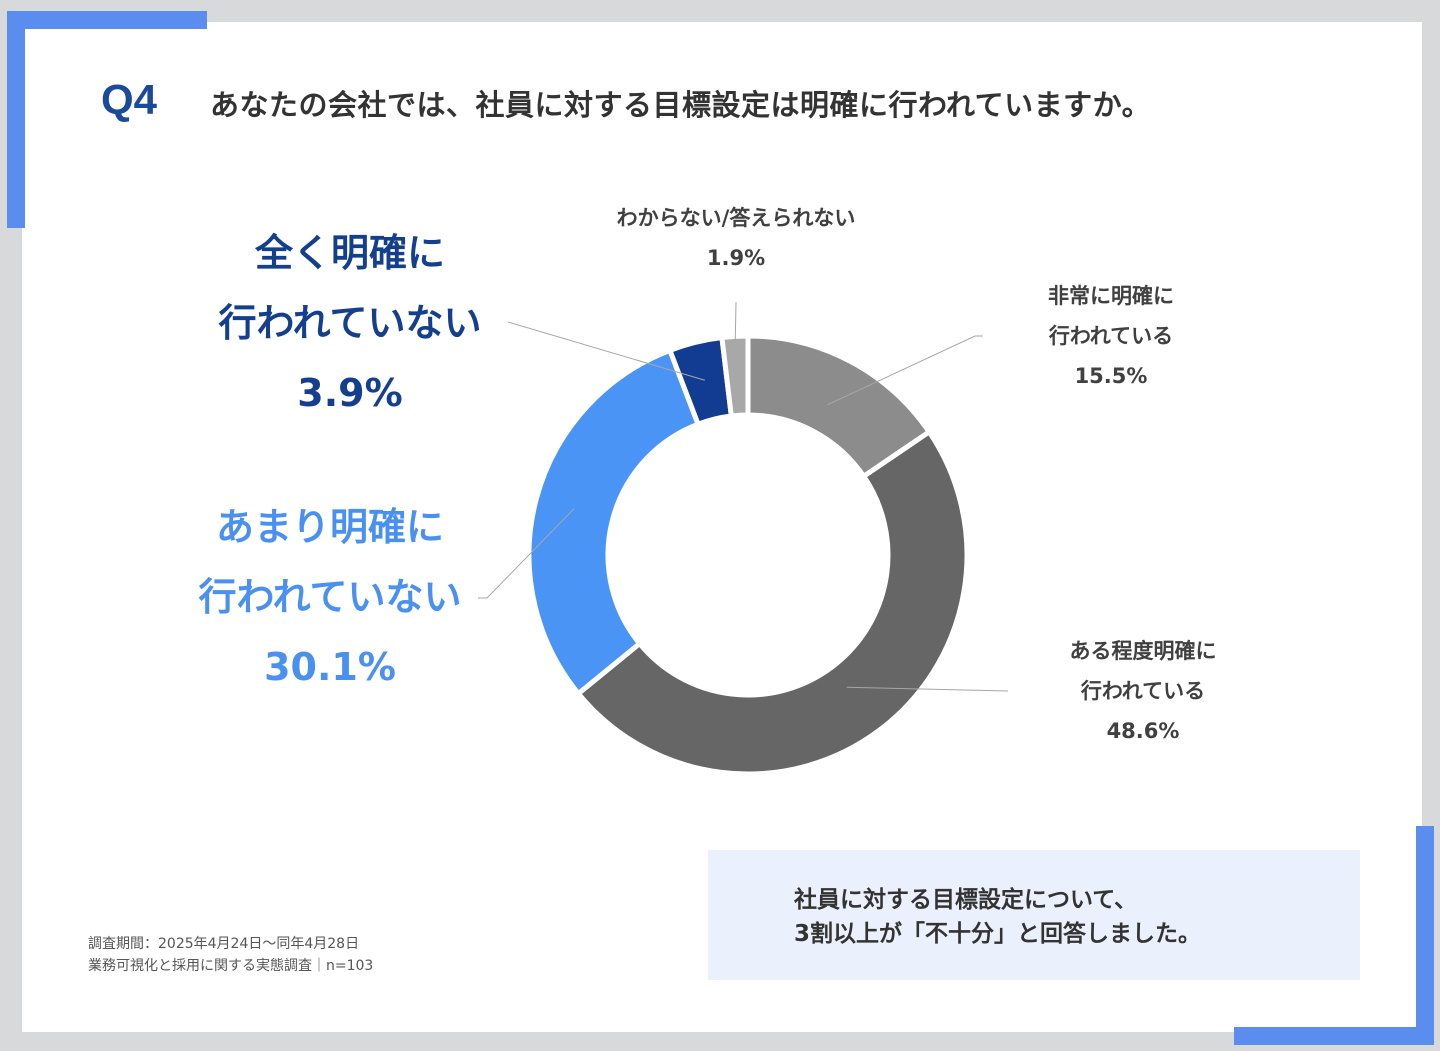  I want to click on label-unknown-line1: わからない/答えられない, so click(736, 218).